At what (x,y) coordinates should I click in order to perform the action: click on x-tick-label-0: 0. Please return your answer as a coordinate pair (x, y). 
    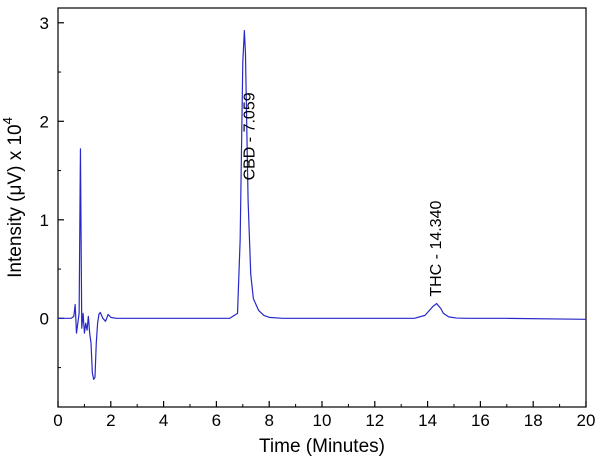
    Looking at the image, I should click on (57, 420).